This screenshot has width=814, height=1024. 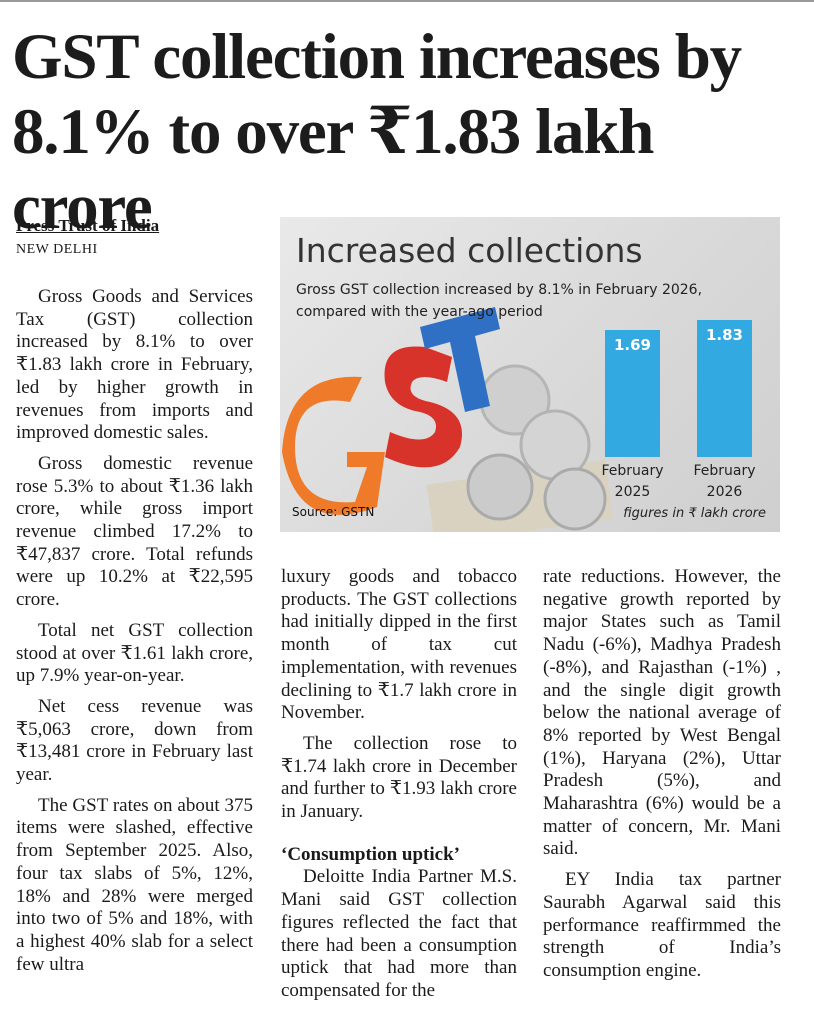 I want to click on unit-note: figures in ₹ lakh crore, so click(x=694, y=513).